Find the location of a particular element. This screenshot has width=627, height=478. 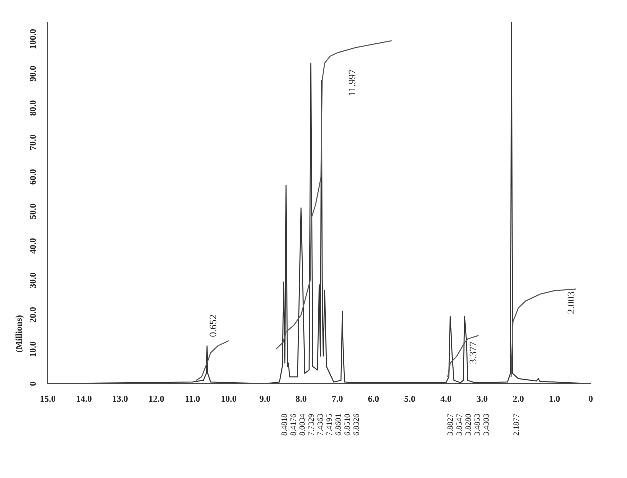

y-tick-label: 100.0 is located at coordinates (33, 39).